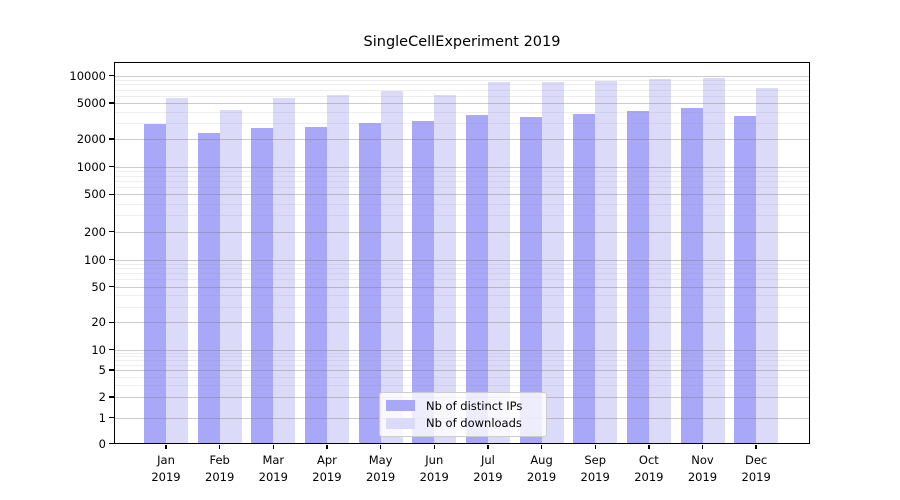  What do you see at coordinates (177, 271) in the screenshot?
I see `bar-downloads-jan` at bounding box center [177, 271].